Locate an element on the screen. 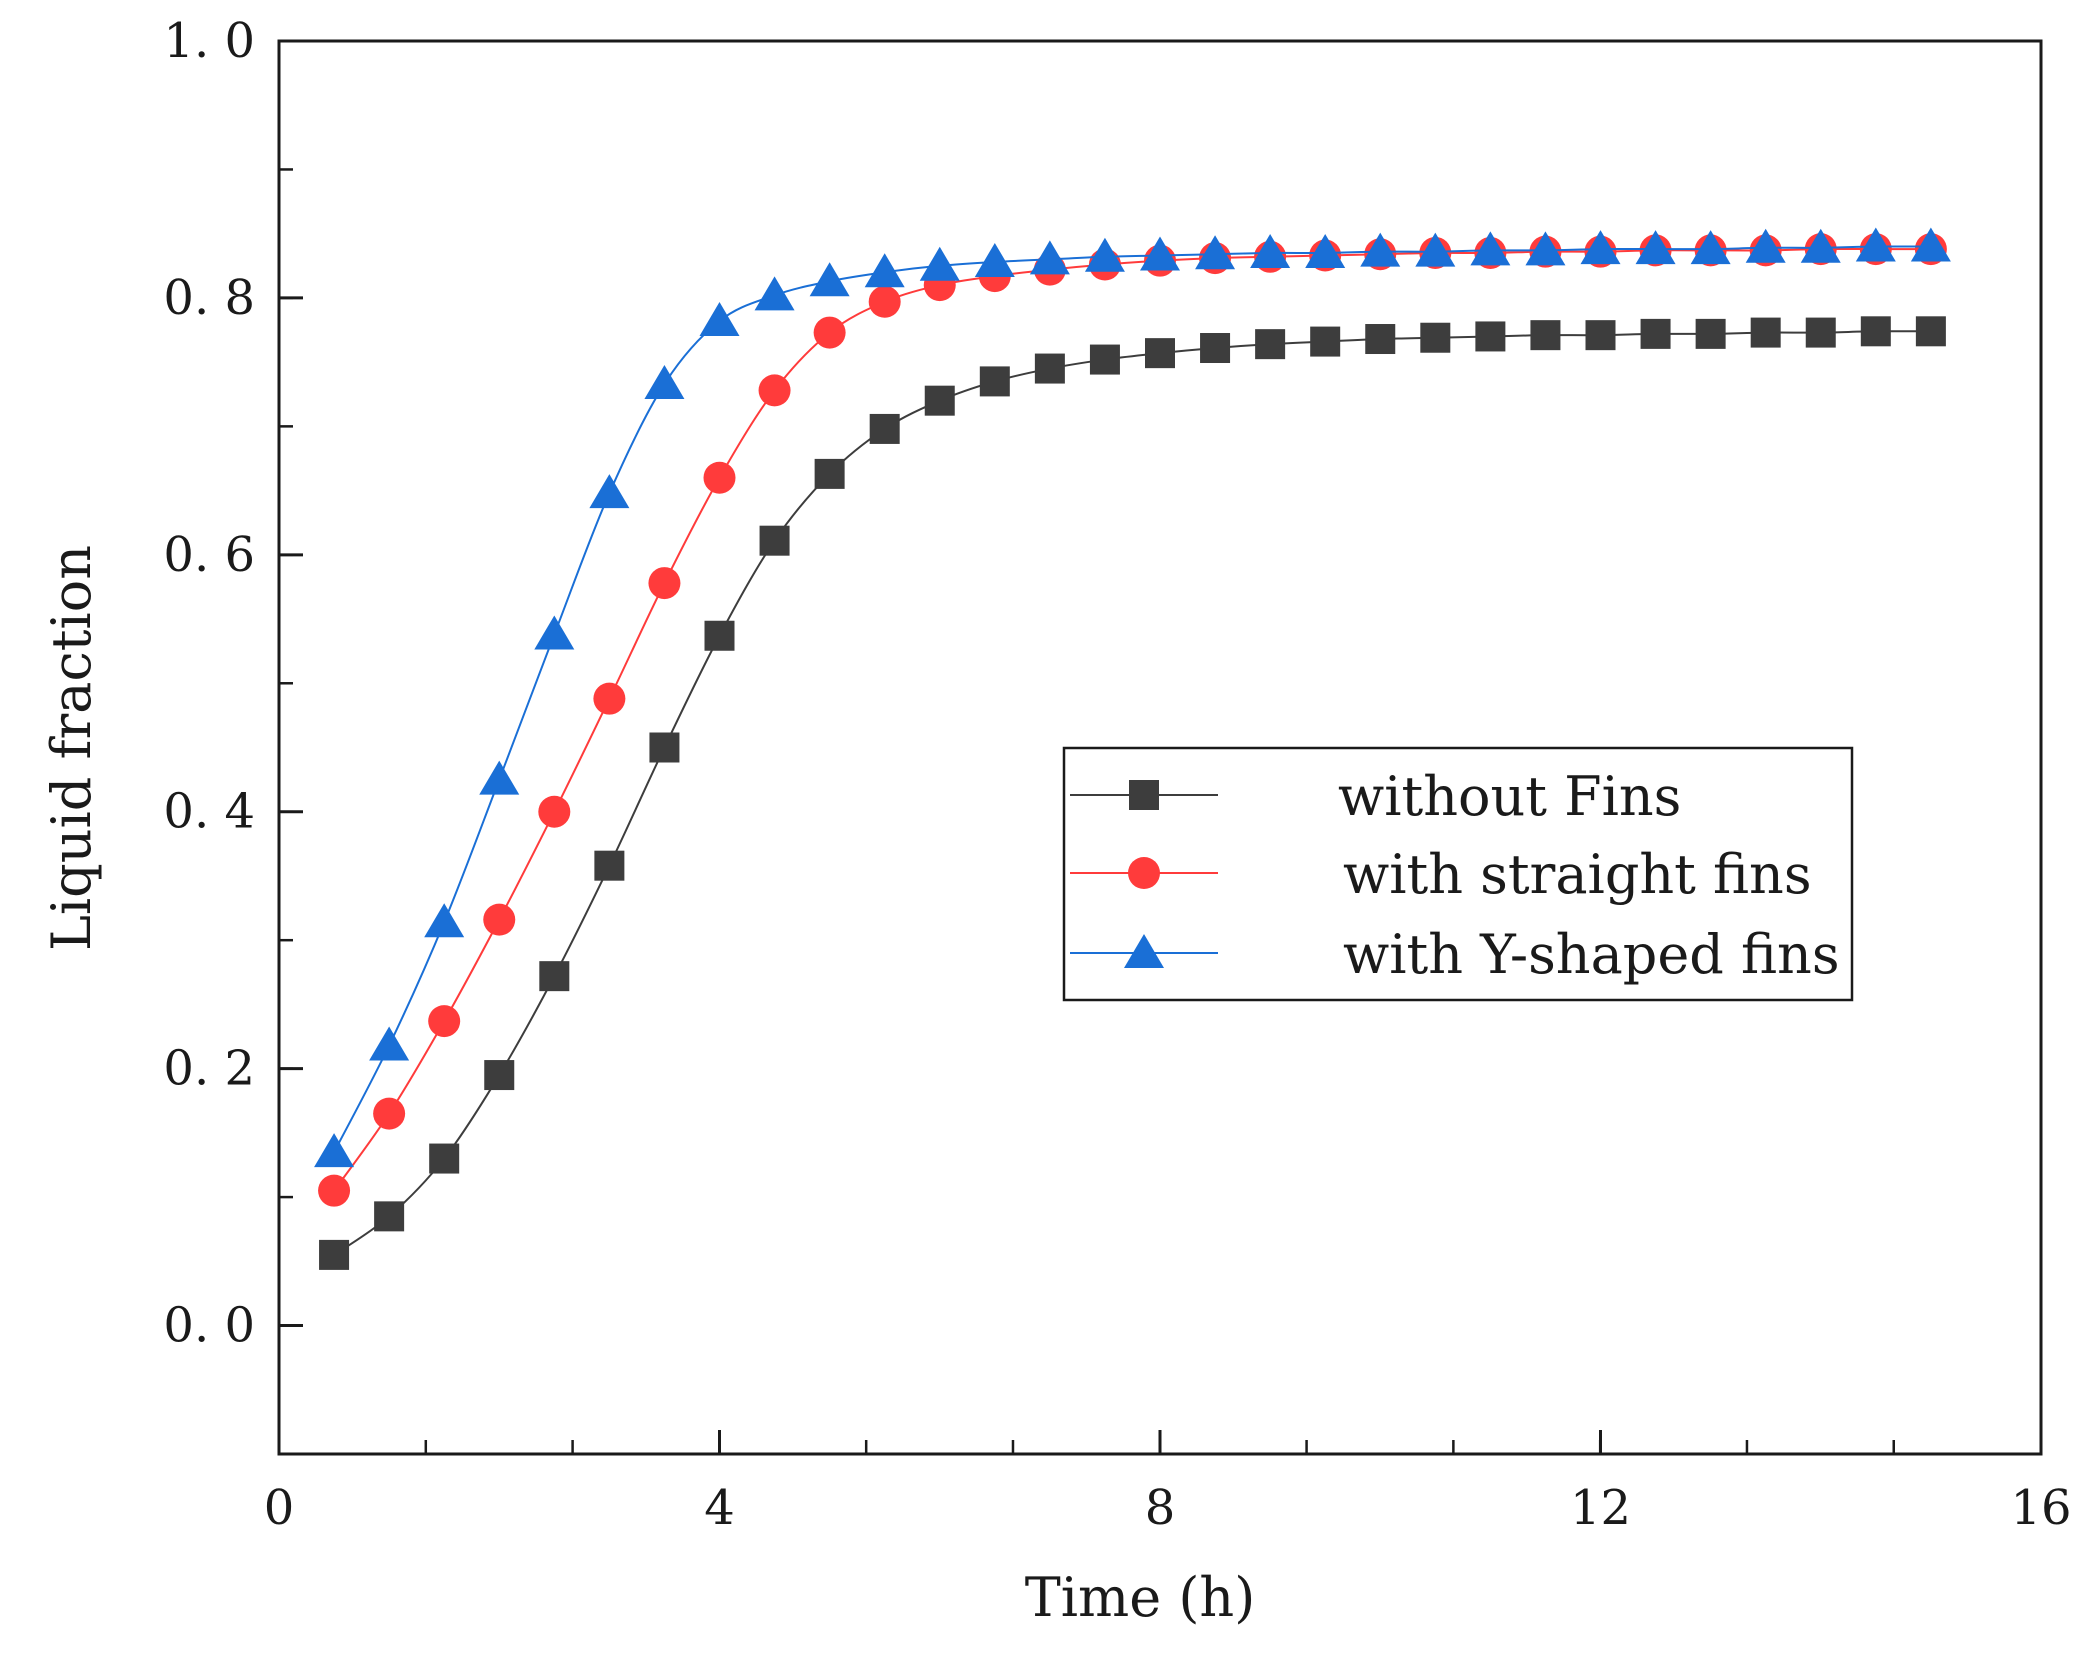 This screenshot has height=1656, width=2088. legend-marker-triangle is located at coordinates (1144, 951).